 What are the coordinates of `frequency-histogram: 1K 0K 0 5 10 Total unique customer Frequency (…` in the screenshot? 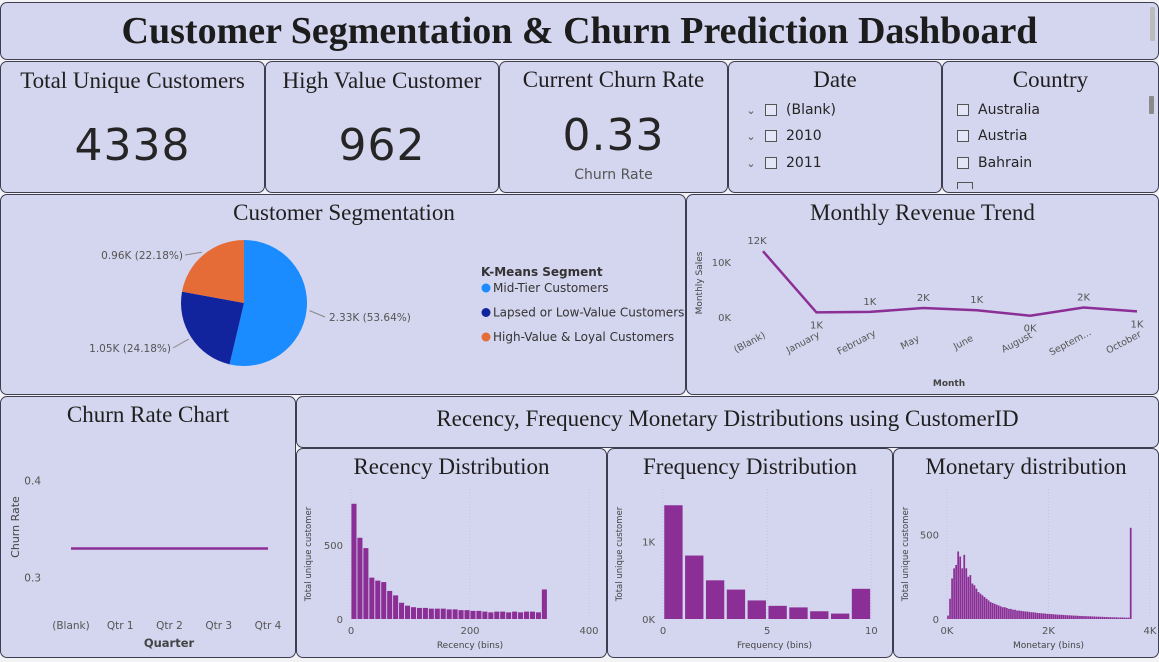 It's located at (746, 570).